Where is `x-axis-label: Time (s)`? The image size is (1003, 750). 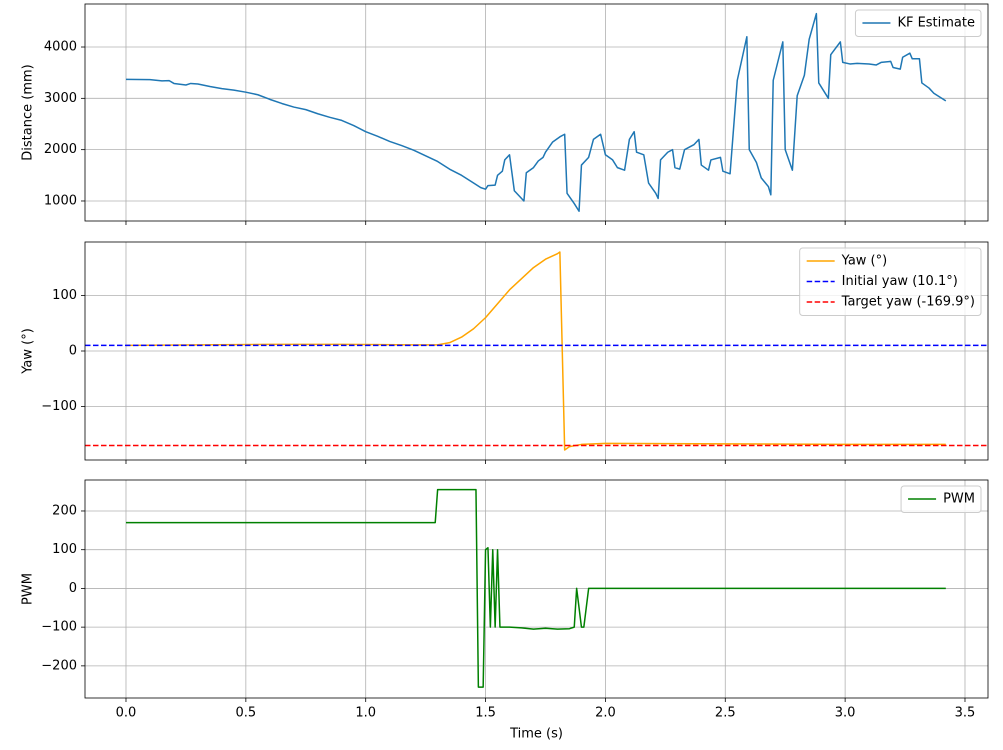
x-axis-label: Time (s) is located at coordinates (536, 734).